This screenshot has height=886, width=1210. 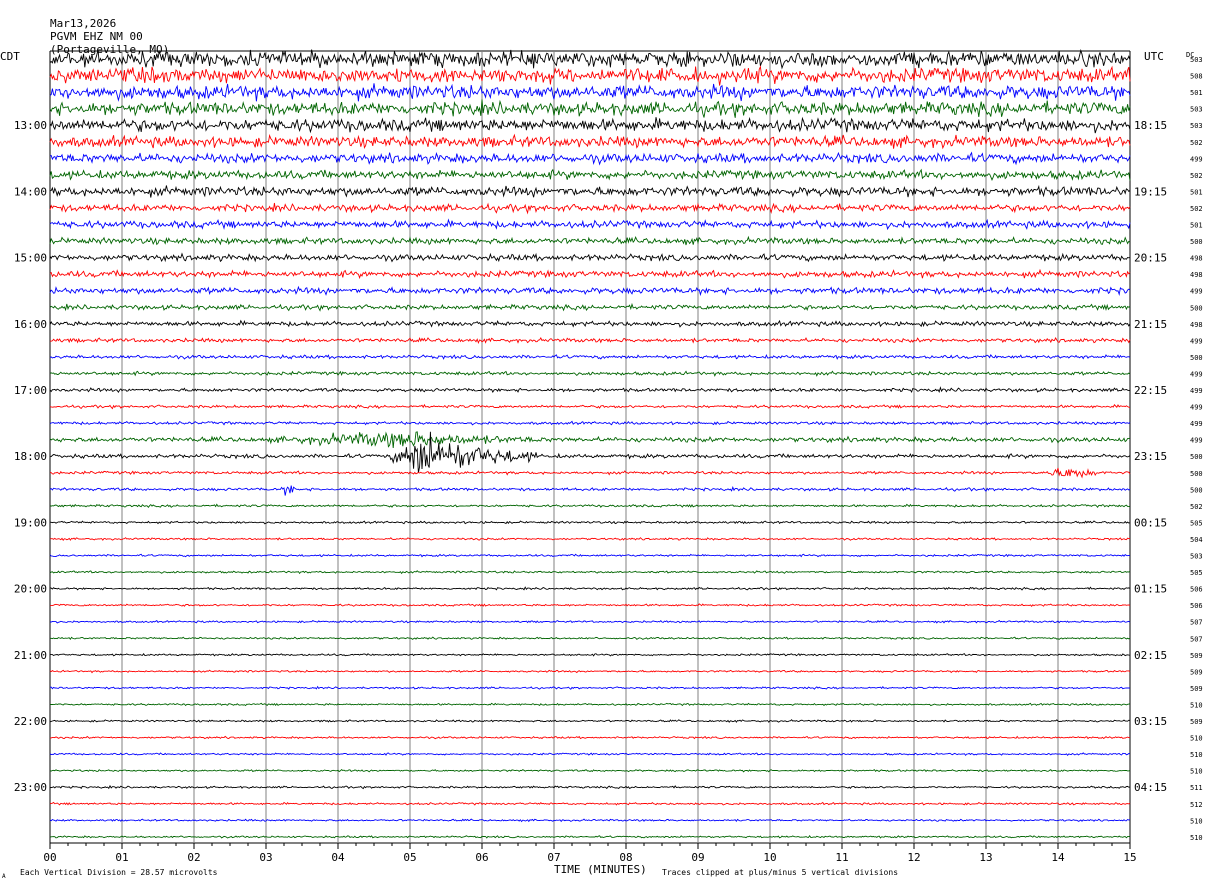 I want to click on x-tick-label: 09, so click(x=697, y=857).